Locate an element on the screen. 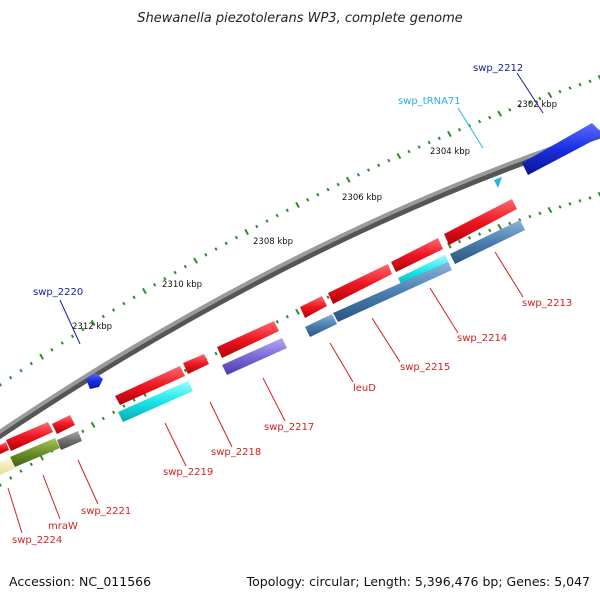  gene-label-swp-2215: swp_2215 is located at coordinates (425, 367).